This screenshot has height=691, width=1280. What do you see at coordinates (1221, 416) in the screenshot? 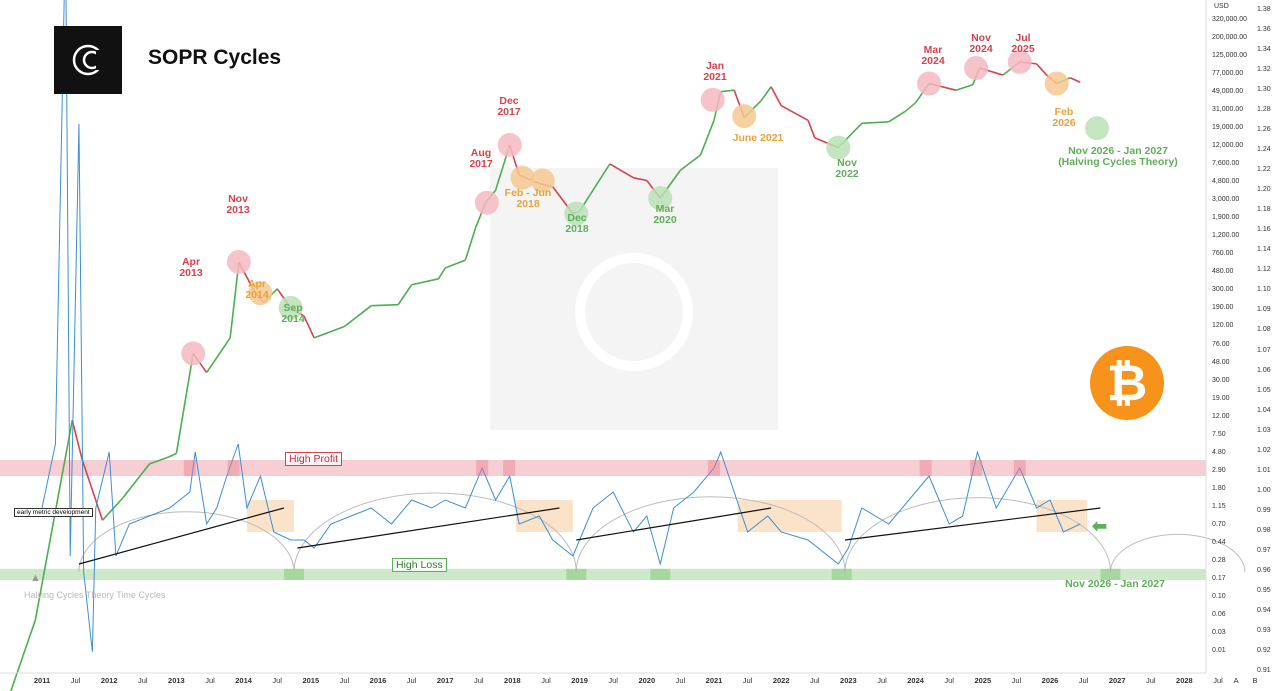
I see `price-axis-tick: 12.00` at bounding box center [1221, 416].